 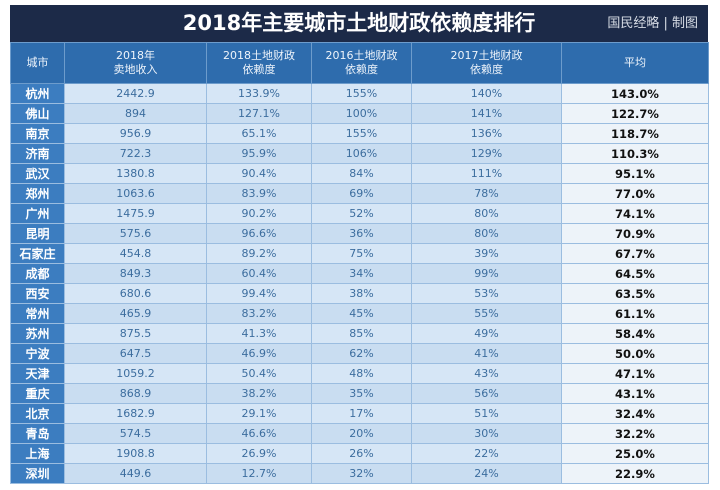 I want to click on city-cell: 郑州, so click(x=37, y=193).